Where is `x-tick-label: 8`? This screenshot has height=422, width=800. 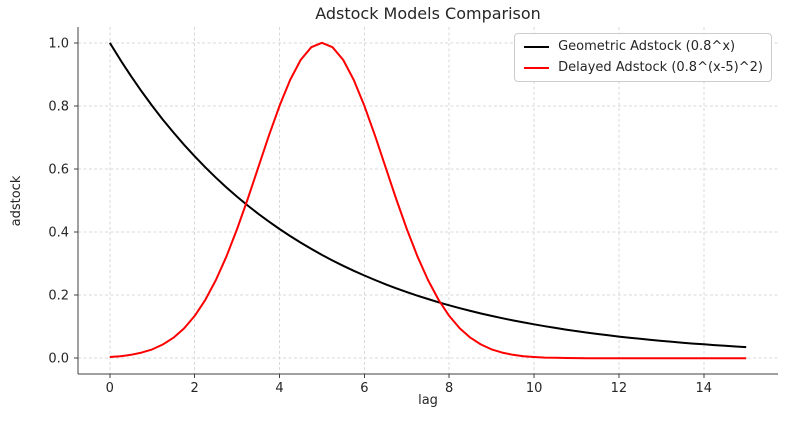 x-tick-label: 8 is located at coordinates (449, 388).